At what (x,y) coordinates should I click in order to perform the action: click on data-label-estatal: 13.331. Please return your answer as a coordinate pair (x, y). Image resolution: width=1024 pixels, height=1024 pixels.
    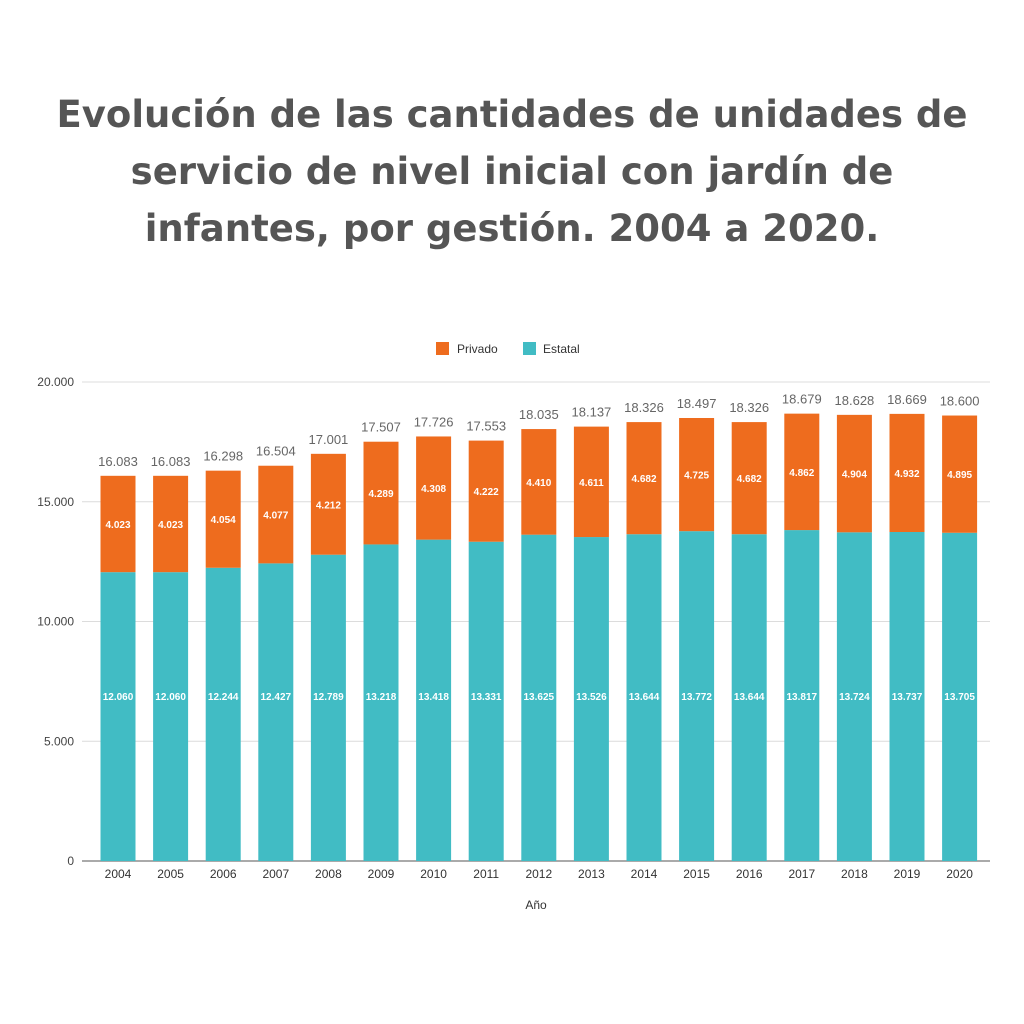
    Looking at the image, I should click on (486, 697).